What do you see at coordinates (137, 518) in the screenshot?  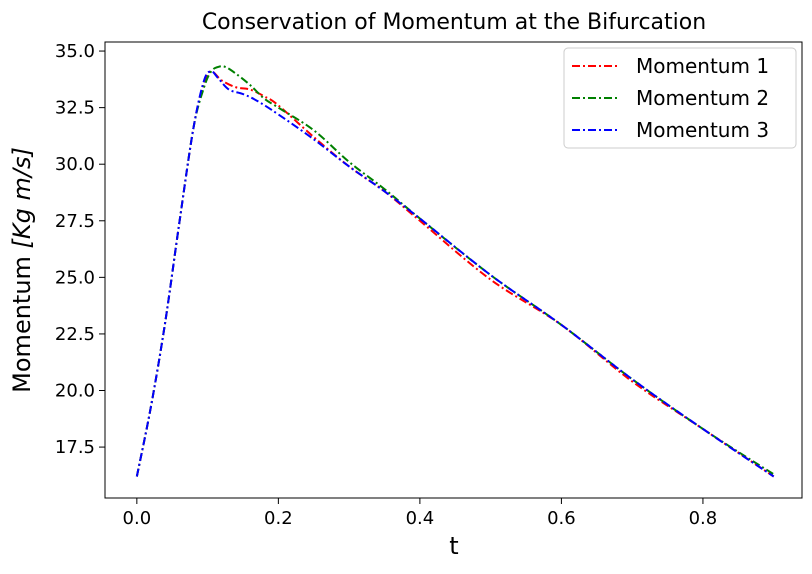 I see `x-tick-label: 0.0` at bounding box center [137, 518].